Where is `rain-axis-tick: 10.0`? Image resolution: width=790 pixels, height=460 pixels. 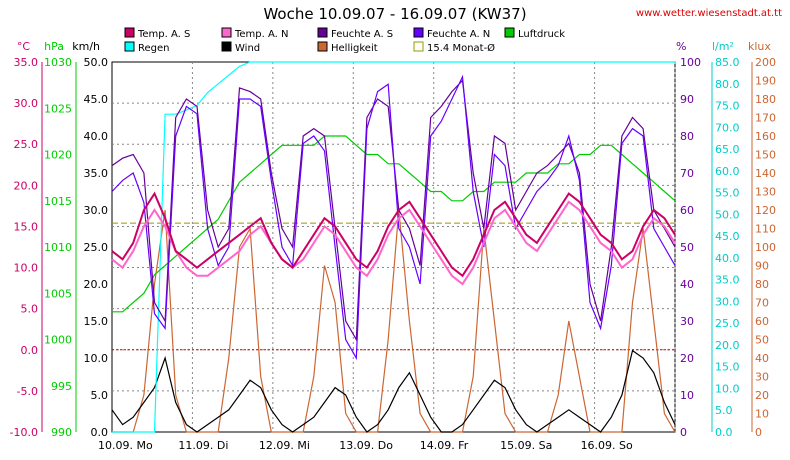
rain-axis-tick: 10.0 is located at coordinates (727, 388).